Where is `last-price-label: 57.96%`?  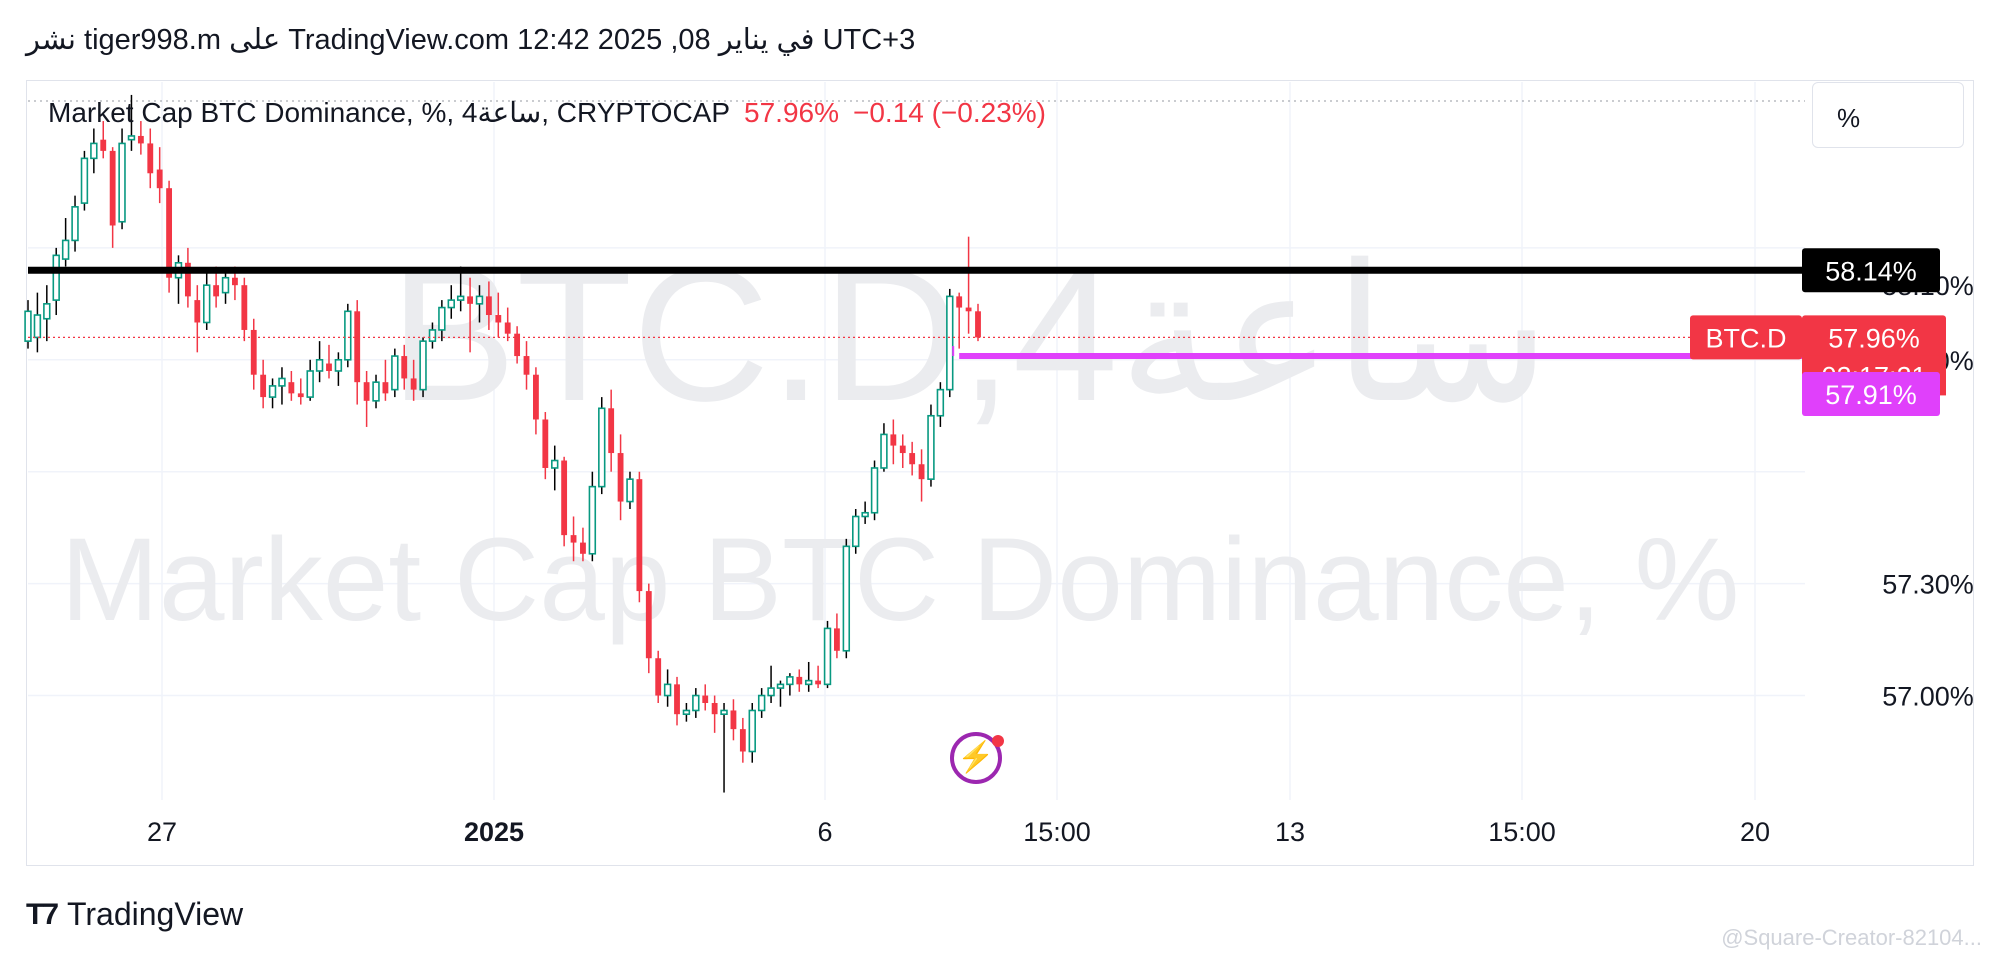
last-price-label: 57.96% is located at coordinates (1874, 338).